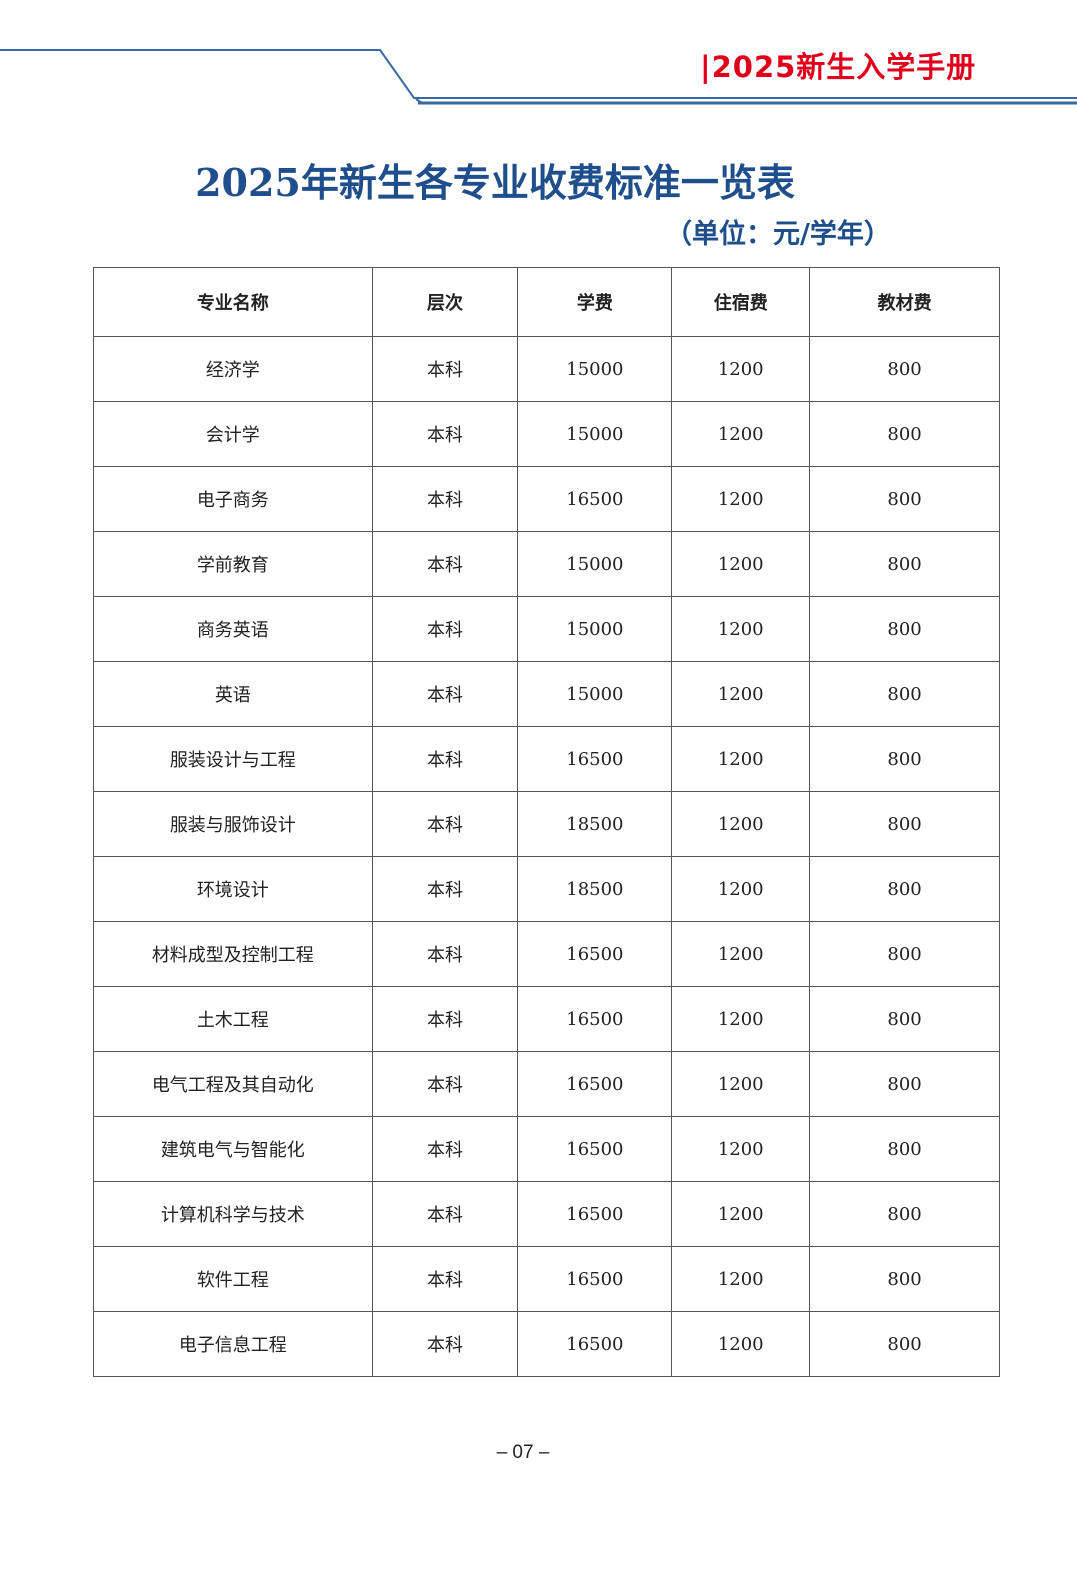 The width and height of the screenshot is (1077, 1587). I want to click on column-header: 教材费, so click(904, 302).